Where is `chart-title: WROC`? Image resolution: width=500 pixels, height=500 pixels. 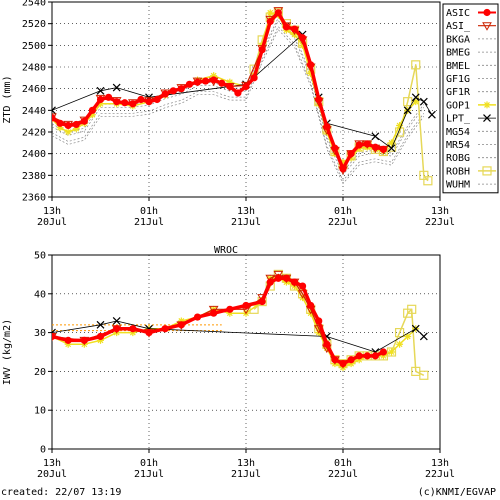
chart-title: WROC is located at coordinates (226, 250).